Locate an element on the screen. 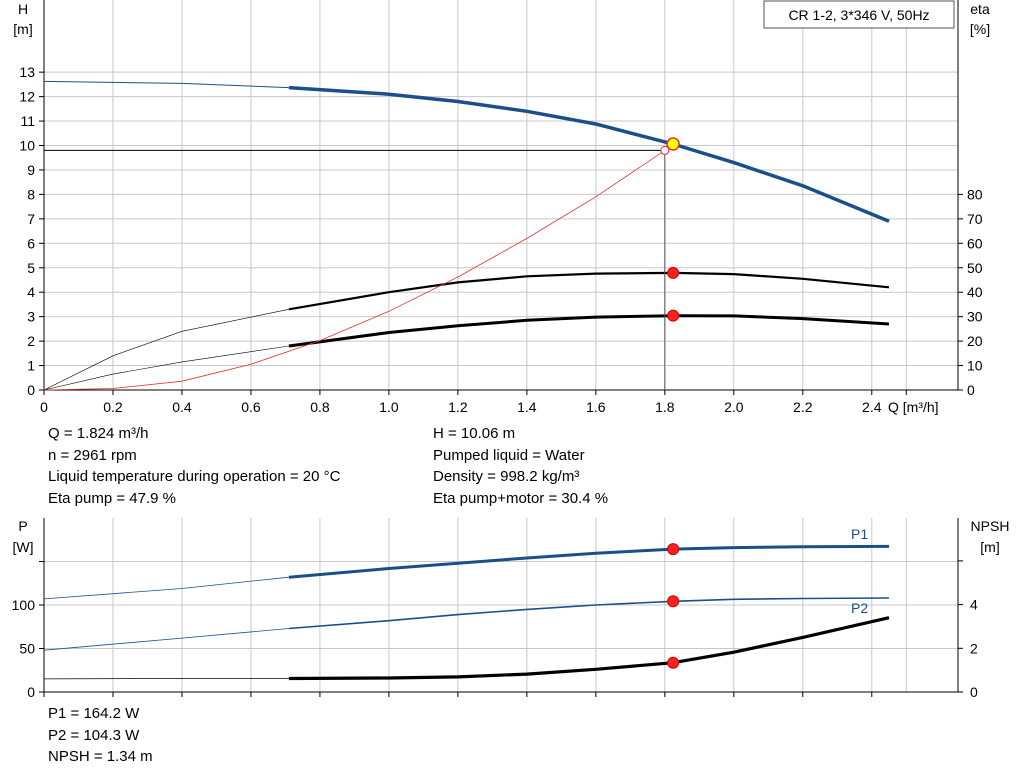  tick-label-q-10: 2.0 is located at coordinates (734, 407).